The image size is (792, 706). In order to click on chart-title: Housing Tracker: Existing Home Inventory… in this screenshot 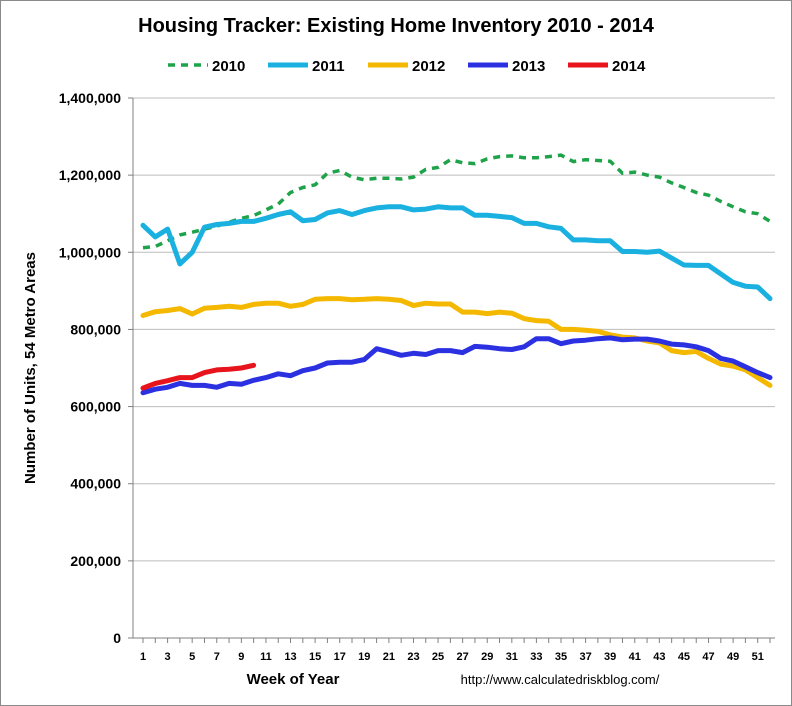, I will do `click(396, 26)`.